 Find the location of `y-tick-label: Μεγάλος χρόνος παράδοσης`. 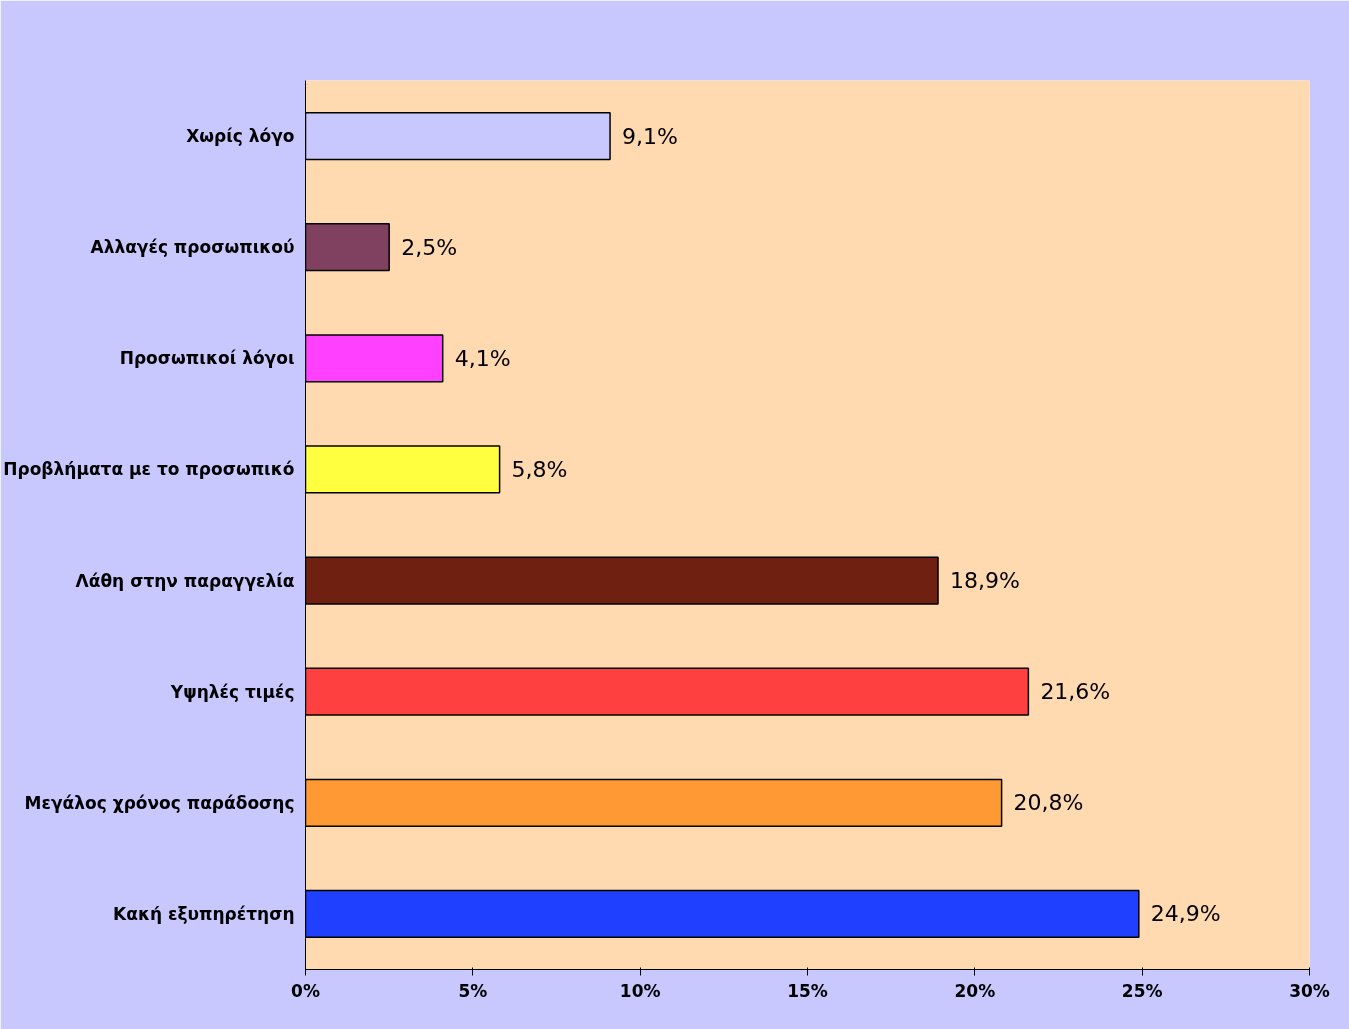

y-tick-label: Μεγάλος χρόνος παράδοσης is located at coordinates (159, 802).